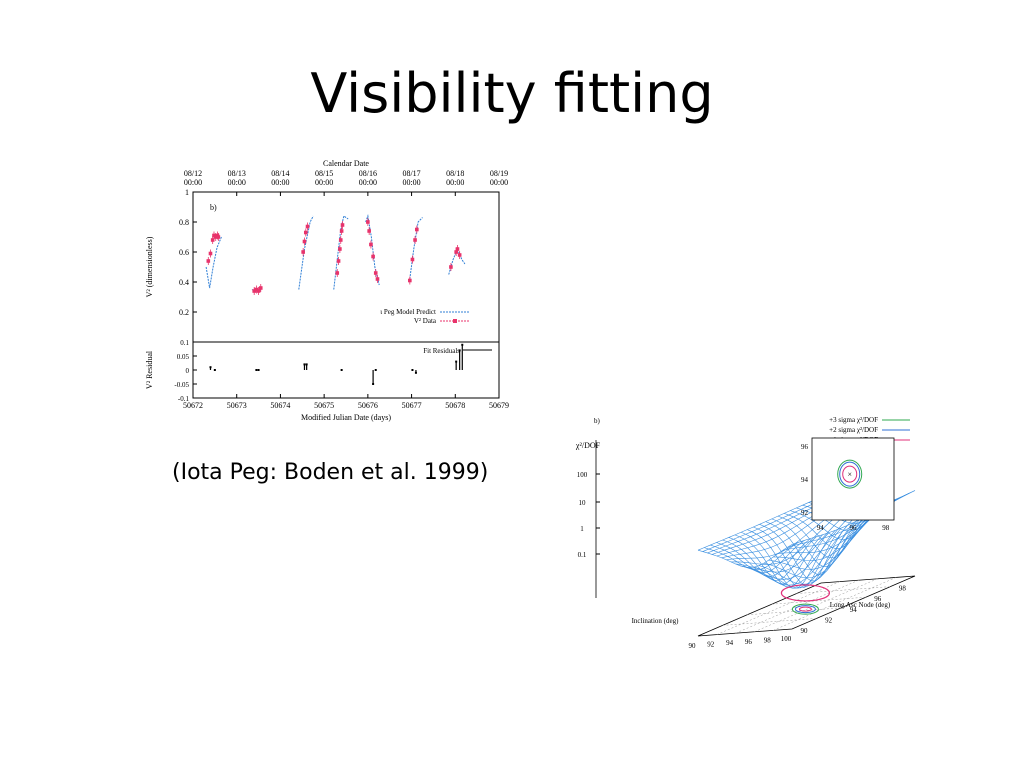 The height and width of the screenshot is (768, 1024). What do you see at coordinates (860, 605) in the screenshot?
I see `y-axis-label: Long Asc Node (deg)` at bounding box center [860, 605].